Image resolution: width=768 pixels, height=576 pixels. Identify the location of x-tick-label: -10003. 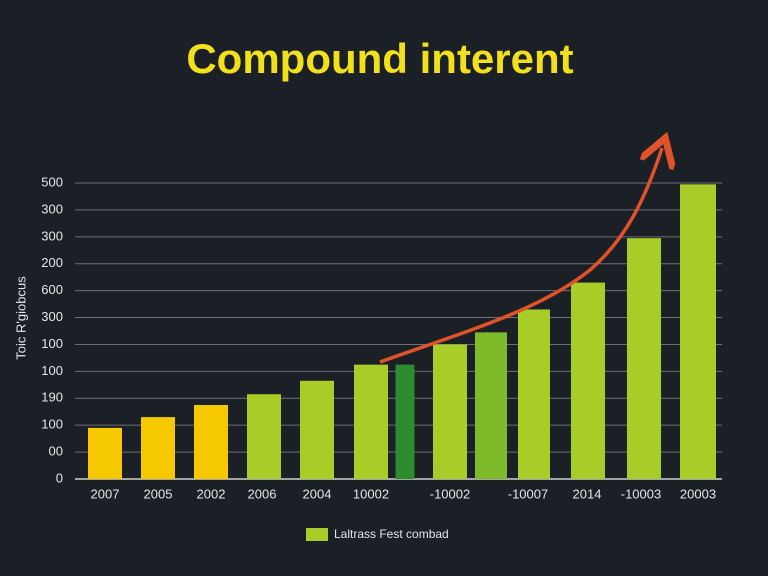
(641, 493).